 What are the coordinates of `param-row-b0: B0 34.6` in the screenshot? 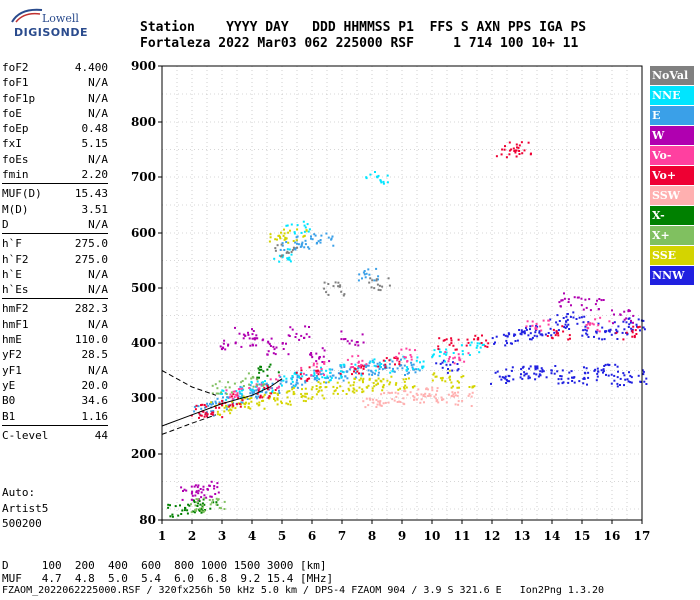 It's located at (55, 400).